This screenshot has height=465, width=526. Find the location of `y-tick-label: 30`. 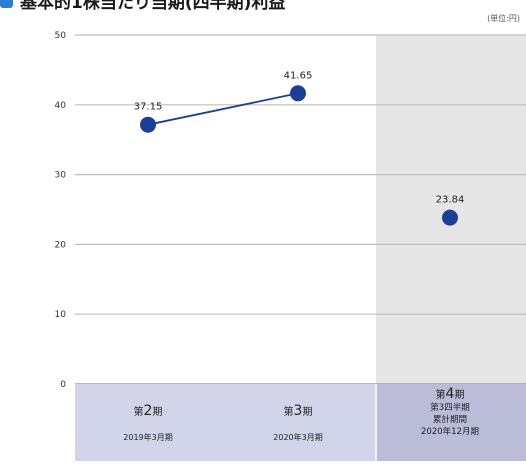

y-tick-label: 30 is located at coordinates (61, 176).